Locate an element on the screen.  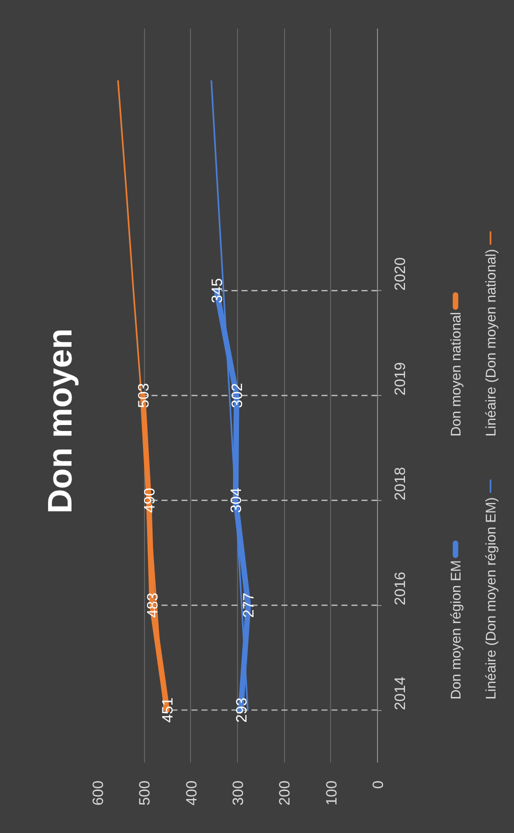
data-label: 302 is located at coordinates (237, 395).